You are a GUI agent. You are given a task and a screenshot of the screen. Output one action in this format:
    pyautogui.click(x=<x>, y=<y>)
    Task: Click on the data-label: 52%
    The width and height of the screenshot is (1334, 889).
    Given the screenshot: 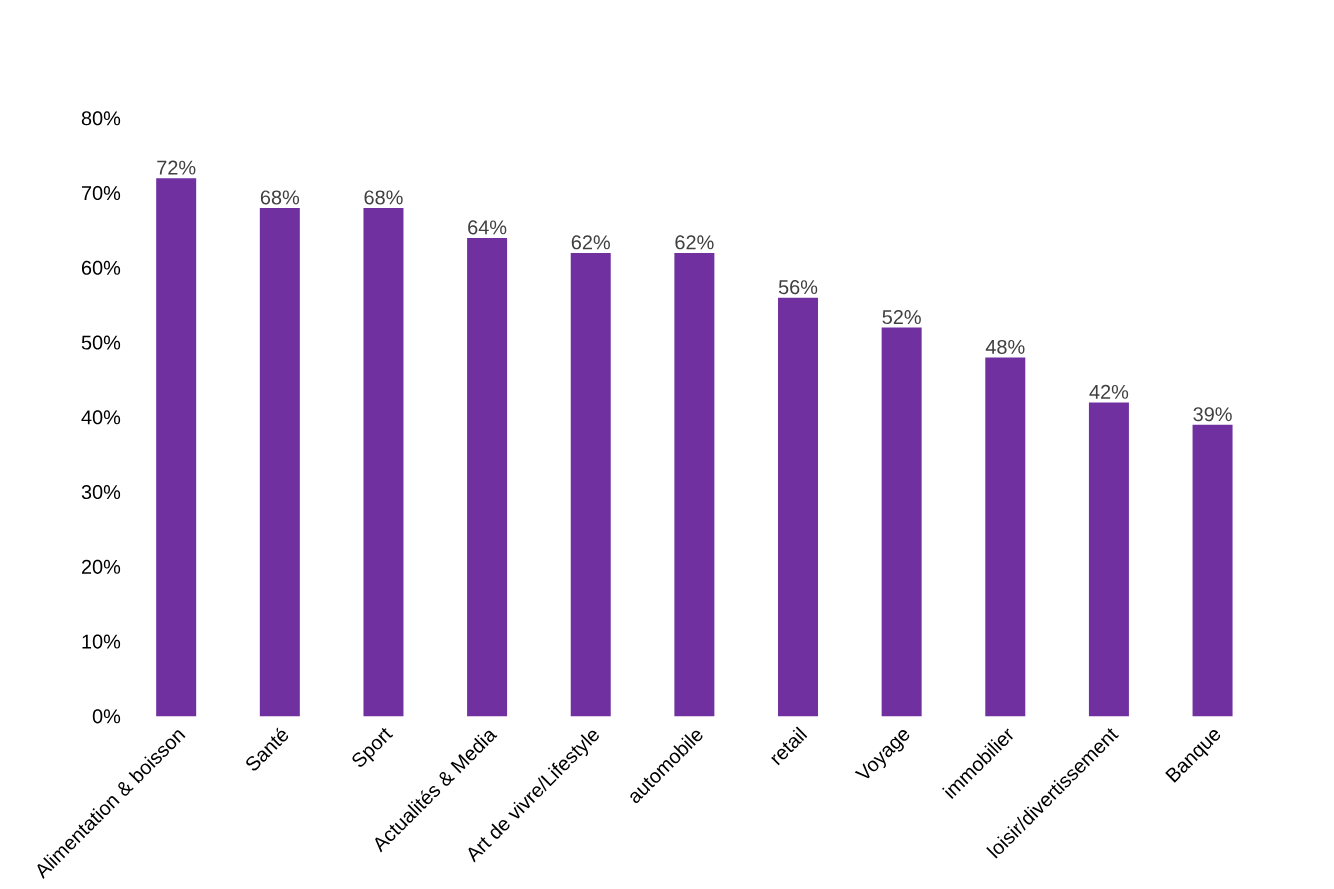 What is the action you would take?
    pyautogui.click(x=901, y=317)
    